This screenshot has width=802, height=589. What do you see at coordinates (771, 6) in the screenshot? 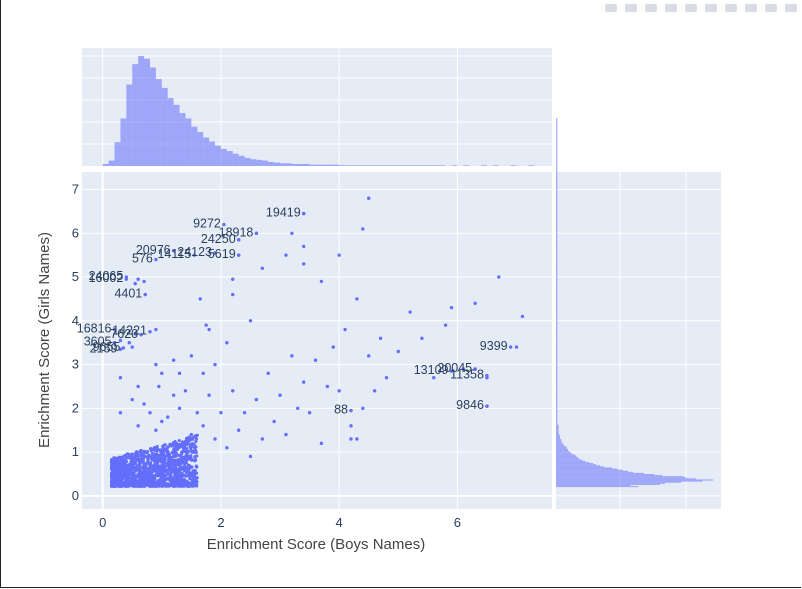
I see `reset-axes-icon` at bounding box center [771, 6].